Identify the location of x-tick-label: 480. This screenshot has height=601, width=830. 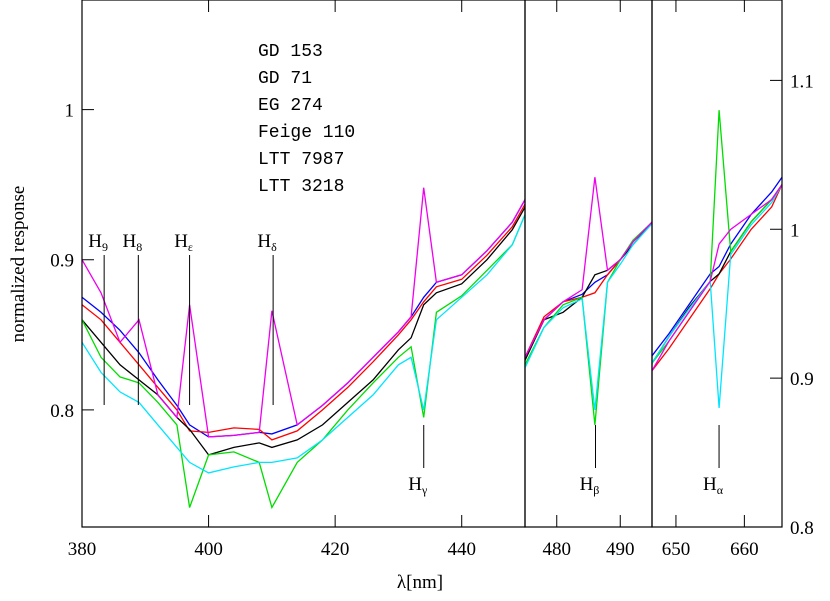
(557, 549).